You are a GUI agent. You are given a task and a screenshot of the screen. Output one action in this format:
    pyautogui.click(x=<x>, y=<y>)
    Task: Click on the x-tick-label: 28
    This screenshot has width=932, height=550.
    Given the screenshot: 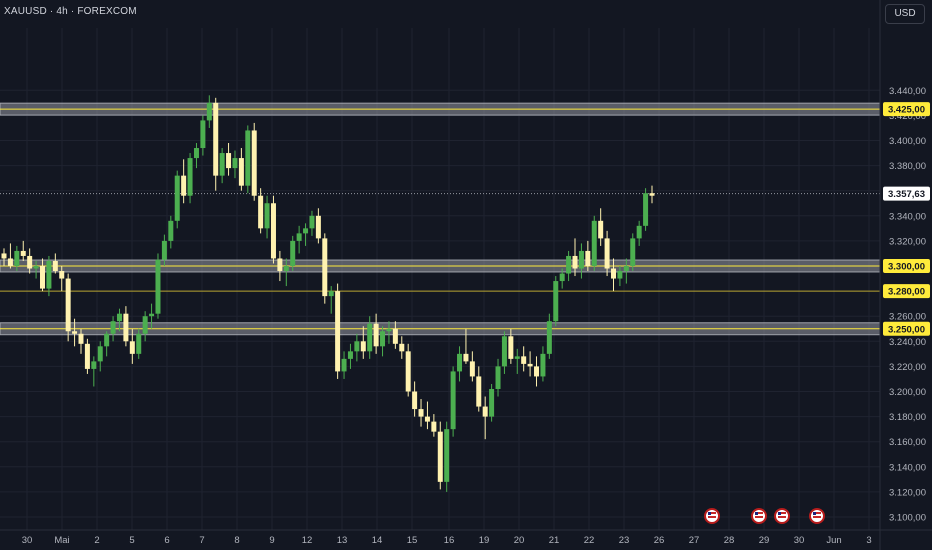 What is the action you would take?
    pyautogui.click(x=729, y=540)
    